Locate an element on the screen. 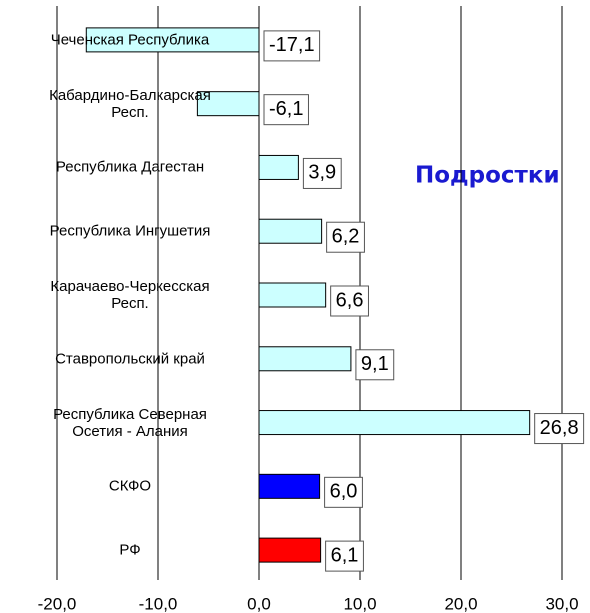 The height and width of the screenshot is (613, 590). value-label: -17,1 is located at coordinates (292, 45).